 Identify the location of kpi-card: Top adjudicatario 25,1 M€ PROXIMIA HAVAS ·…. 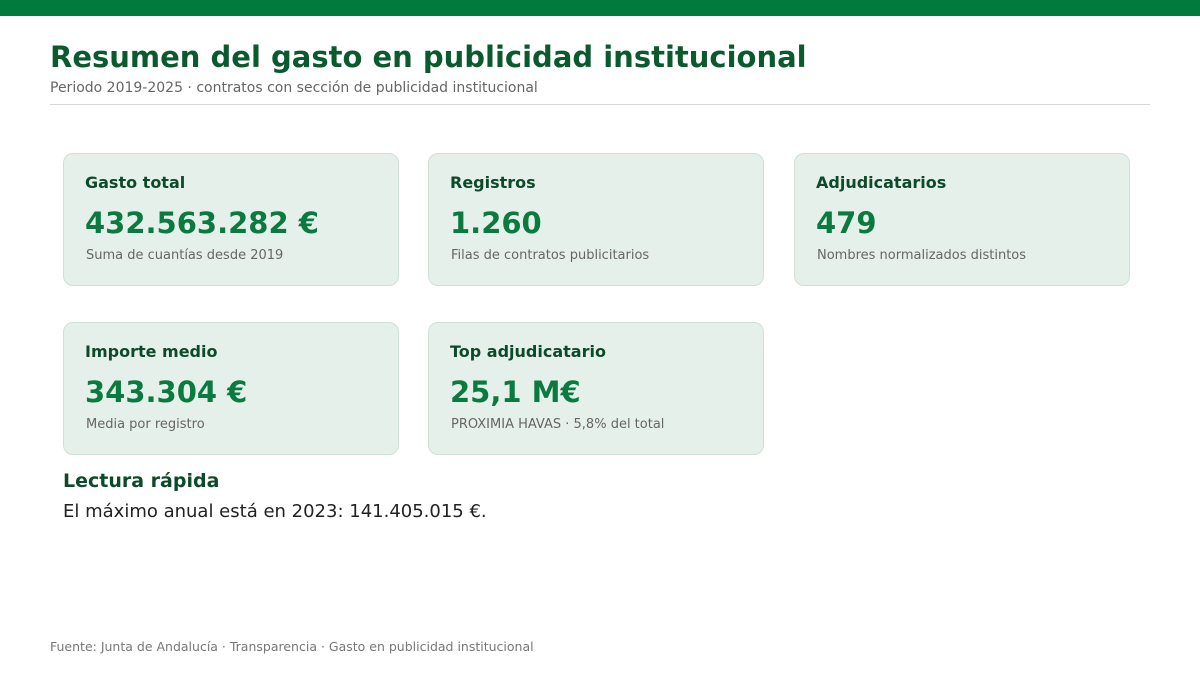
(596, 388).